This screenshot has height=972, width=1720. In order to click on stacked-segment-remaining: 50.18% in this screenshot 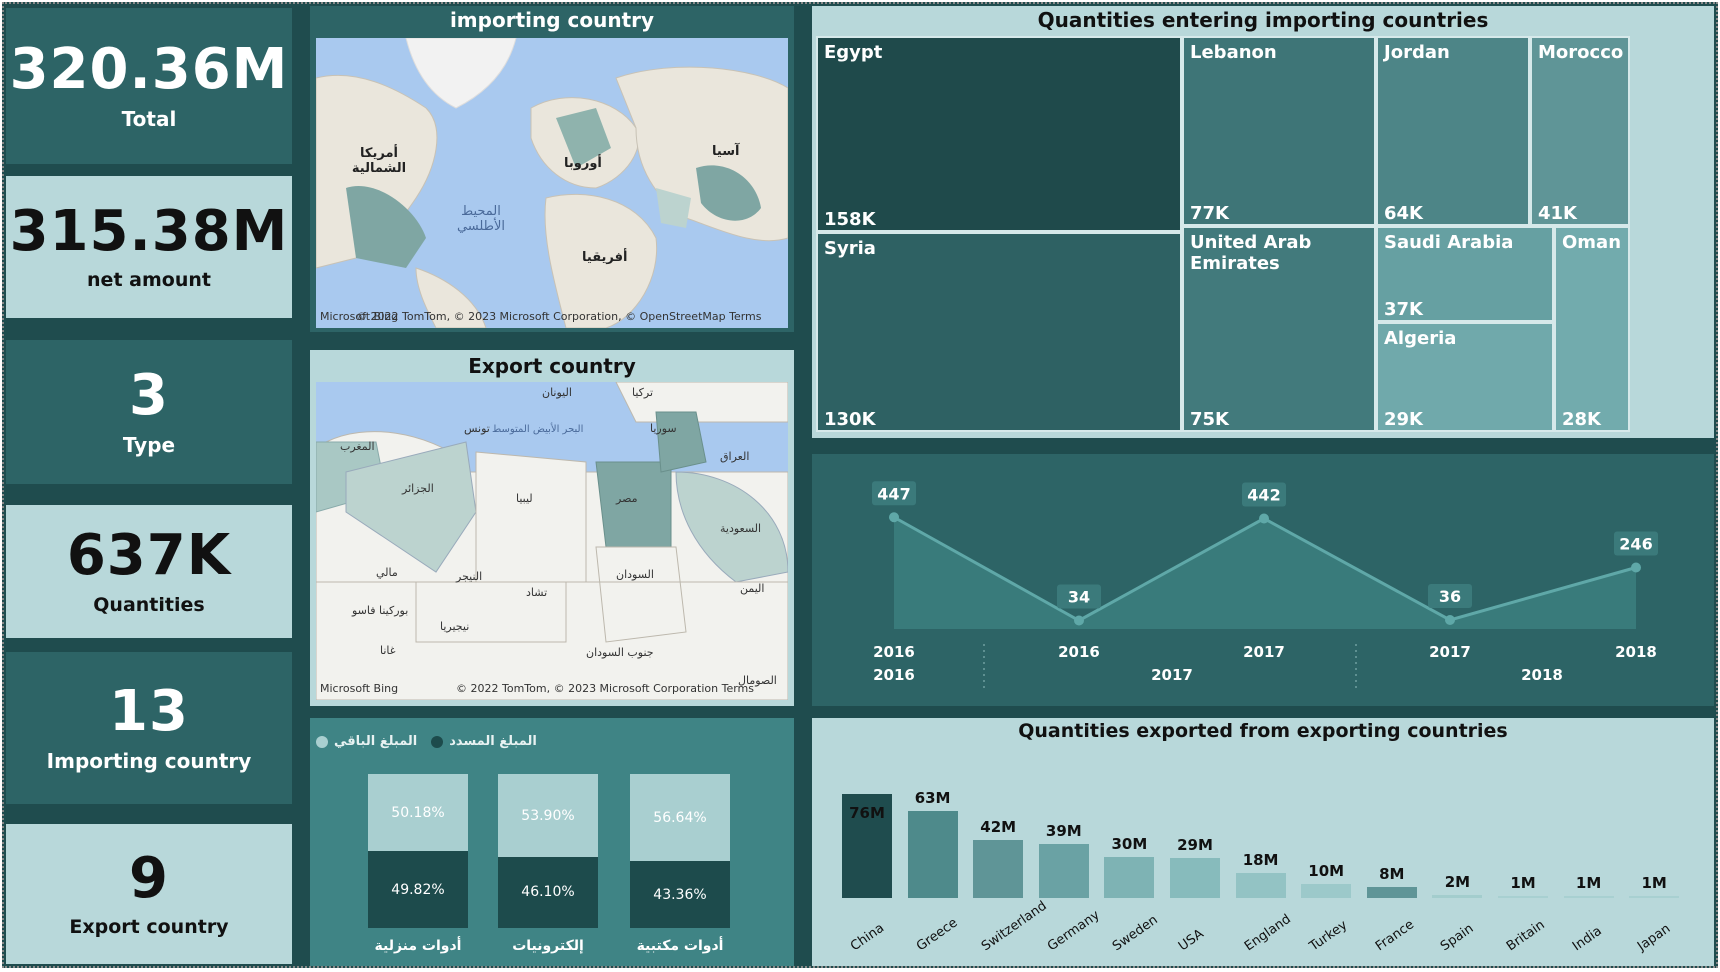, I will do `click(418, 813)`.